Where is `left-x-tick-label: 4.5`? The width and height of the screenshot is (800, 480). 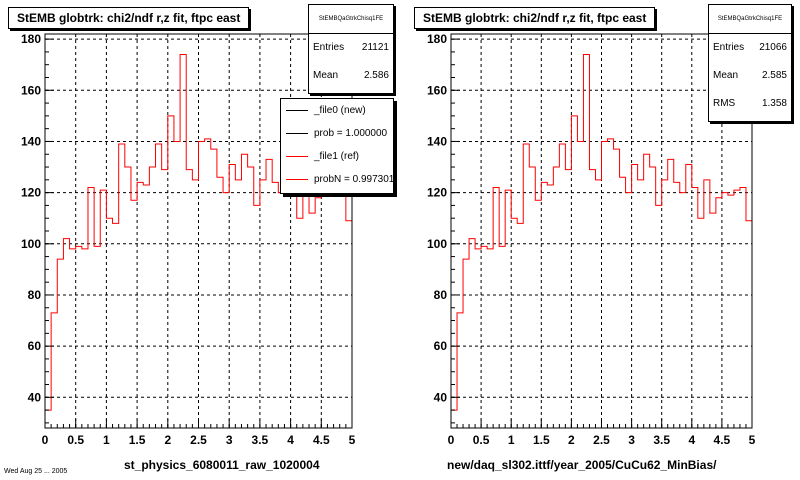 left-x-tick-label: 4.5 is located at coordinates (321, 440).